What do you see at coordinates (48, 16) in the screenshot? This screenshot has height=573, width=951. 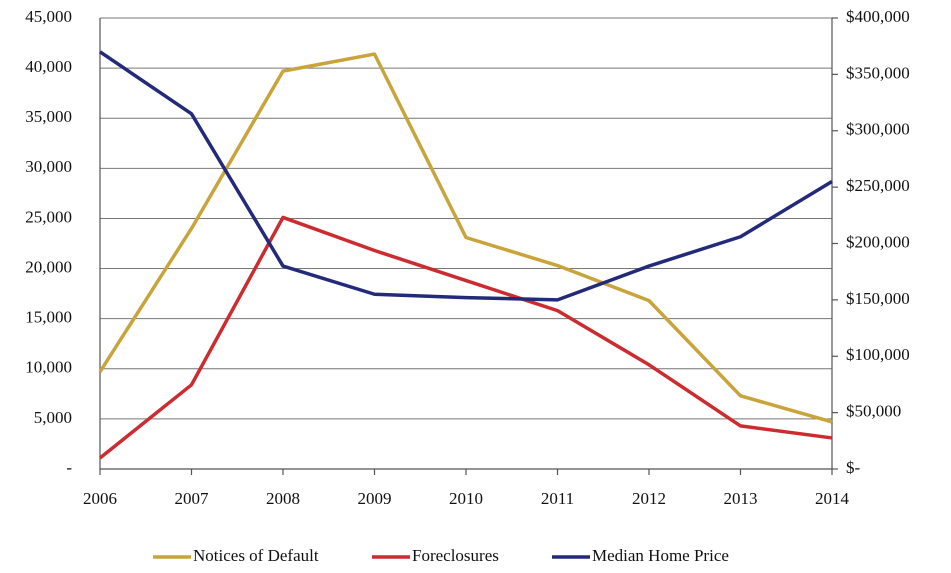 I see `y-tick-label: 45,000` at bounding box center [48, 16].